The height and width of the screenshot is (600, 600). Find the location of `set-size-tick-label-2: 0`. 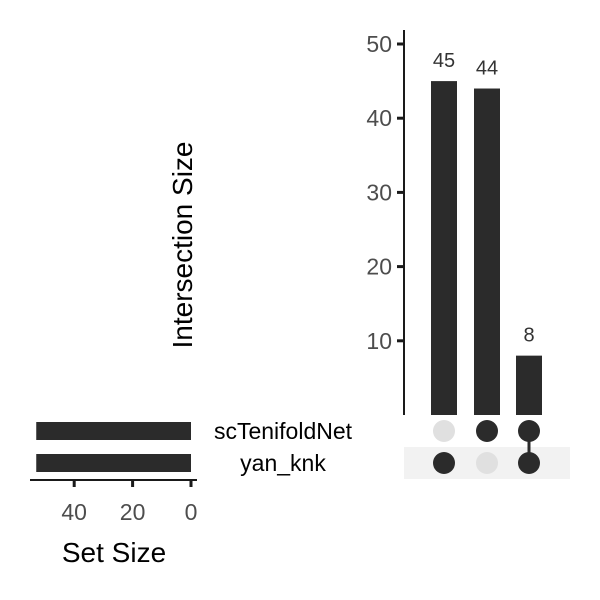

set-size-tick-label-2: 0 is located at coordinates (191, 512).